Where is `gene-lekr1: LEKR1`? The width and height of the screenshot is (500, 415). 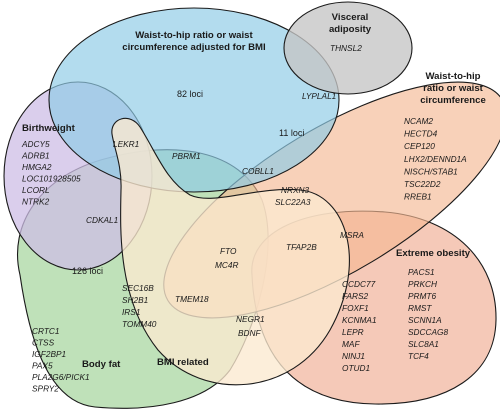
gene-lekr1: LEKR1 is located at coordinates (126, 144).